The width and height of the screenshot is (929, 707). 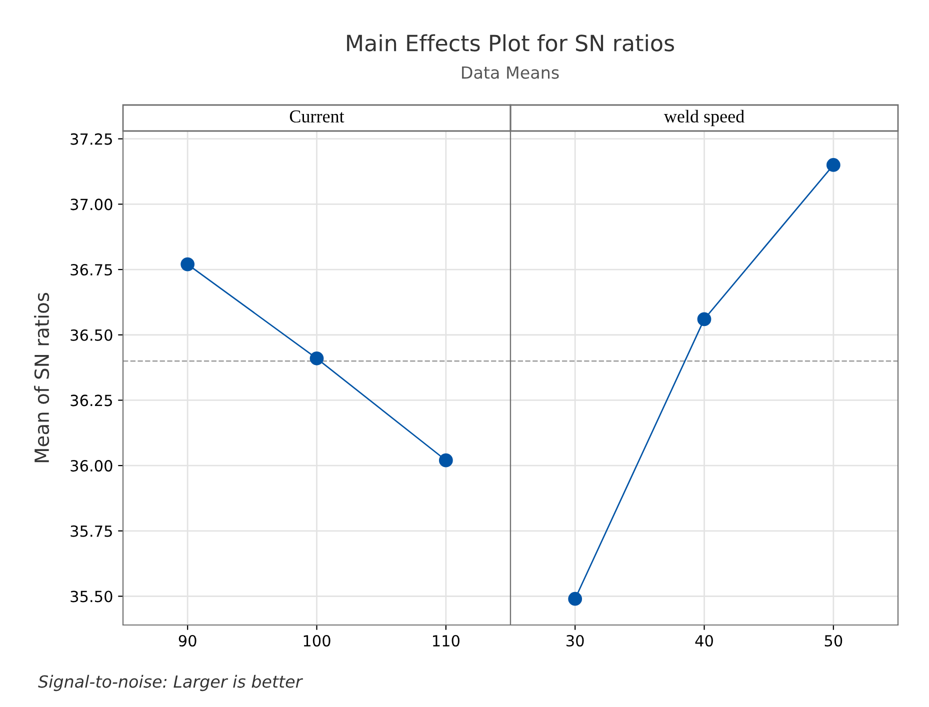 I want to click on y-tick-label: 37.25, so click(x=91, y=139).